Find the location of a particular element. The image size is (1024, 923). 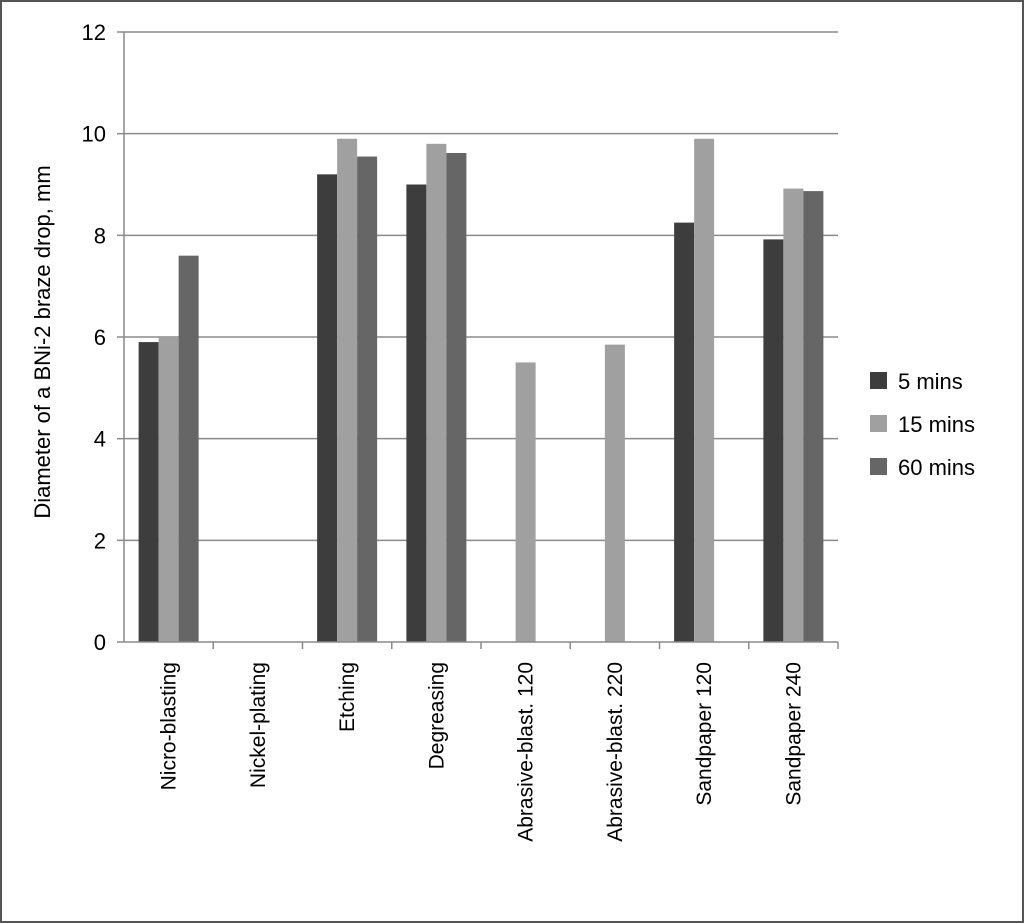

y-tick-label: 0 is located at coordinates (100, 642).